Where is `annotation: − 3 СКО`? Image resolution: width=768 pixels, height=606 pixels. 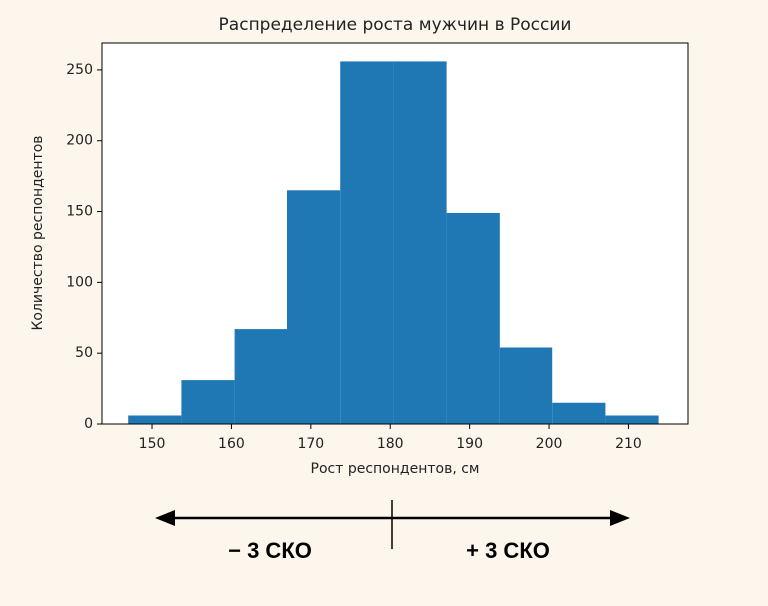
annotation: − 3 СКО is located at coordinates (270, 550).